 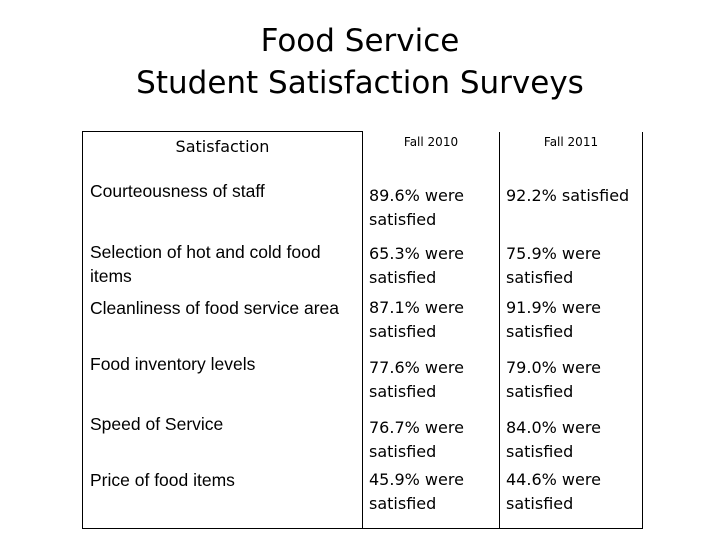 What do you see at coordinates (571, 268) in the screenshot?
I see `fall-2011-cell: 75.9% were satisfied` at bounding box center [571, 268].